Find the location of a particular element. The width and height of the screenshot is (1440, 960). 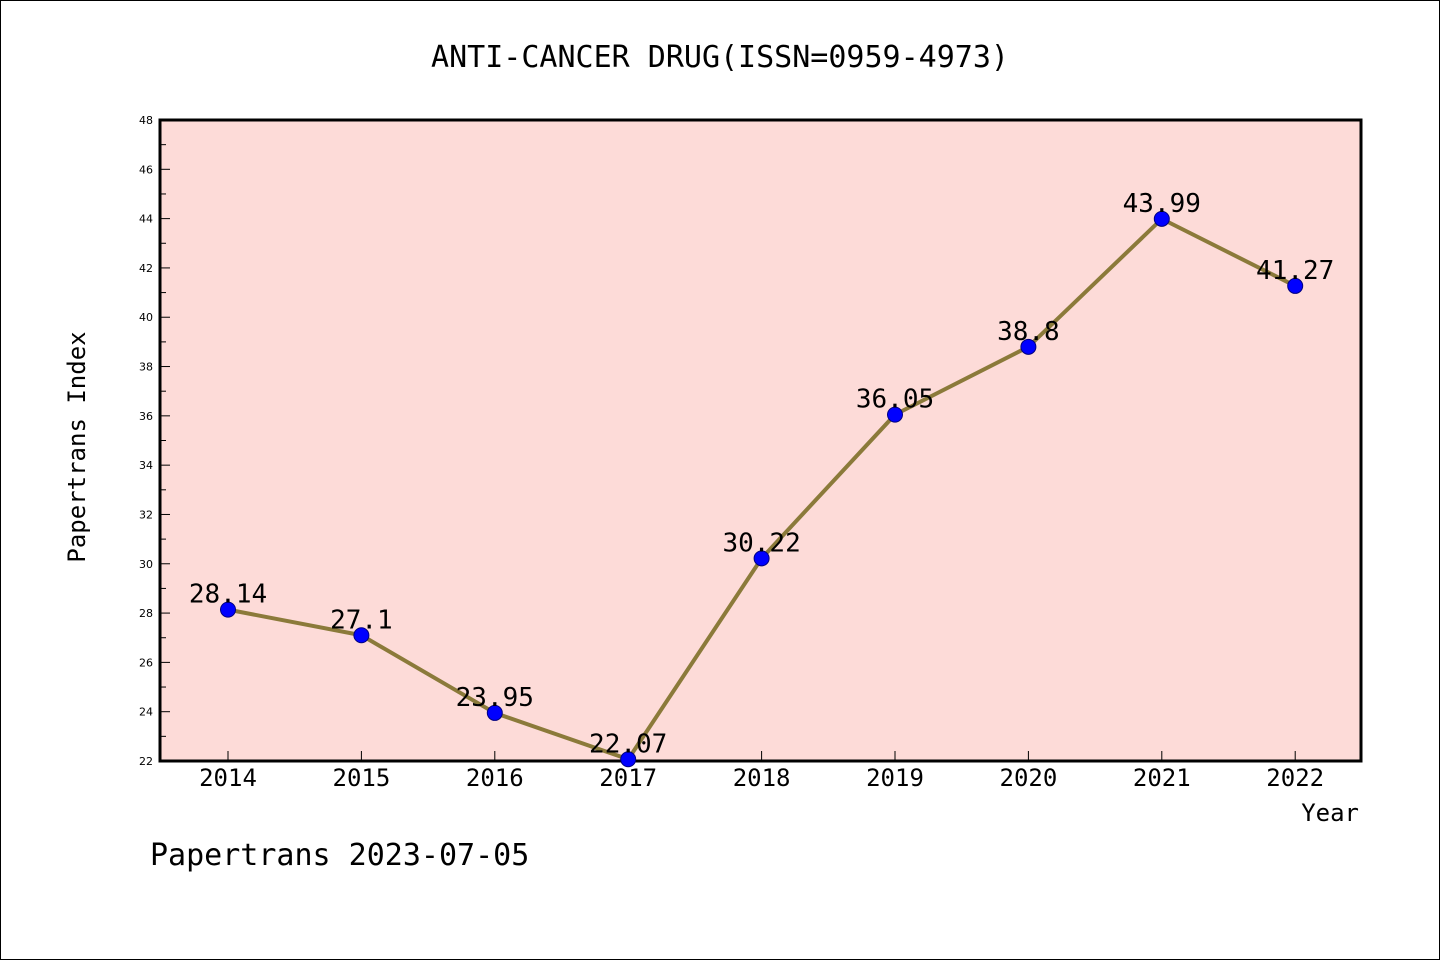

x-axis-ticks: 2014 2015 2016 2017 2018 2019 2020 2021 2022 is located at coordinates (761, 771).